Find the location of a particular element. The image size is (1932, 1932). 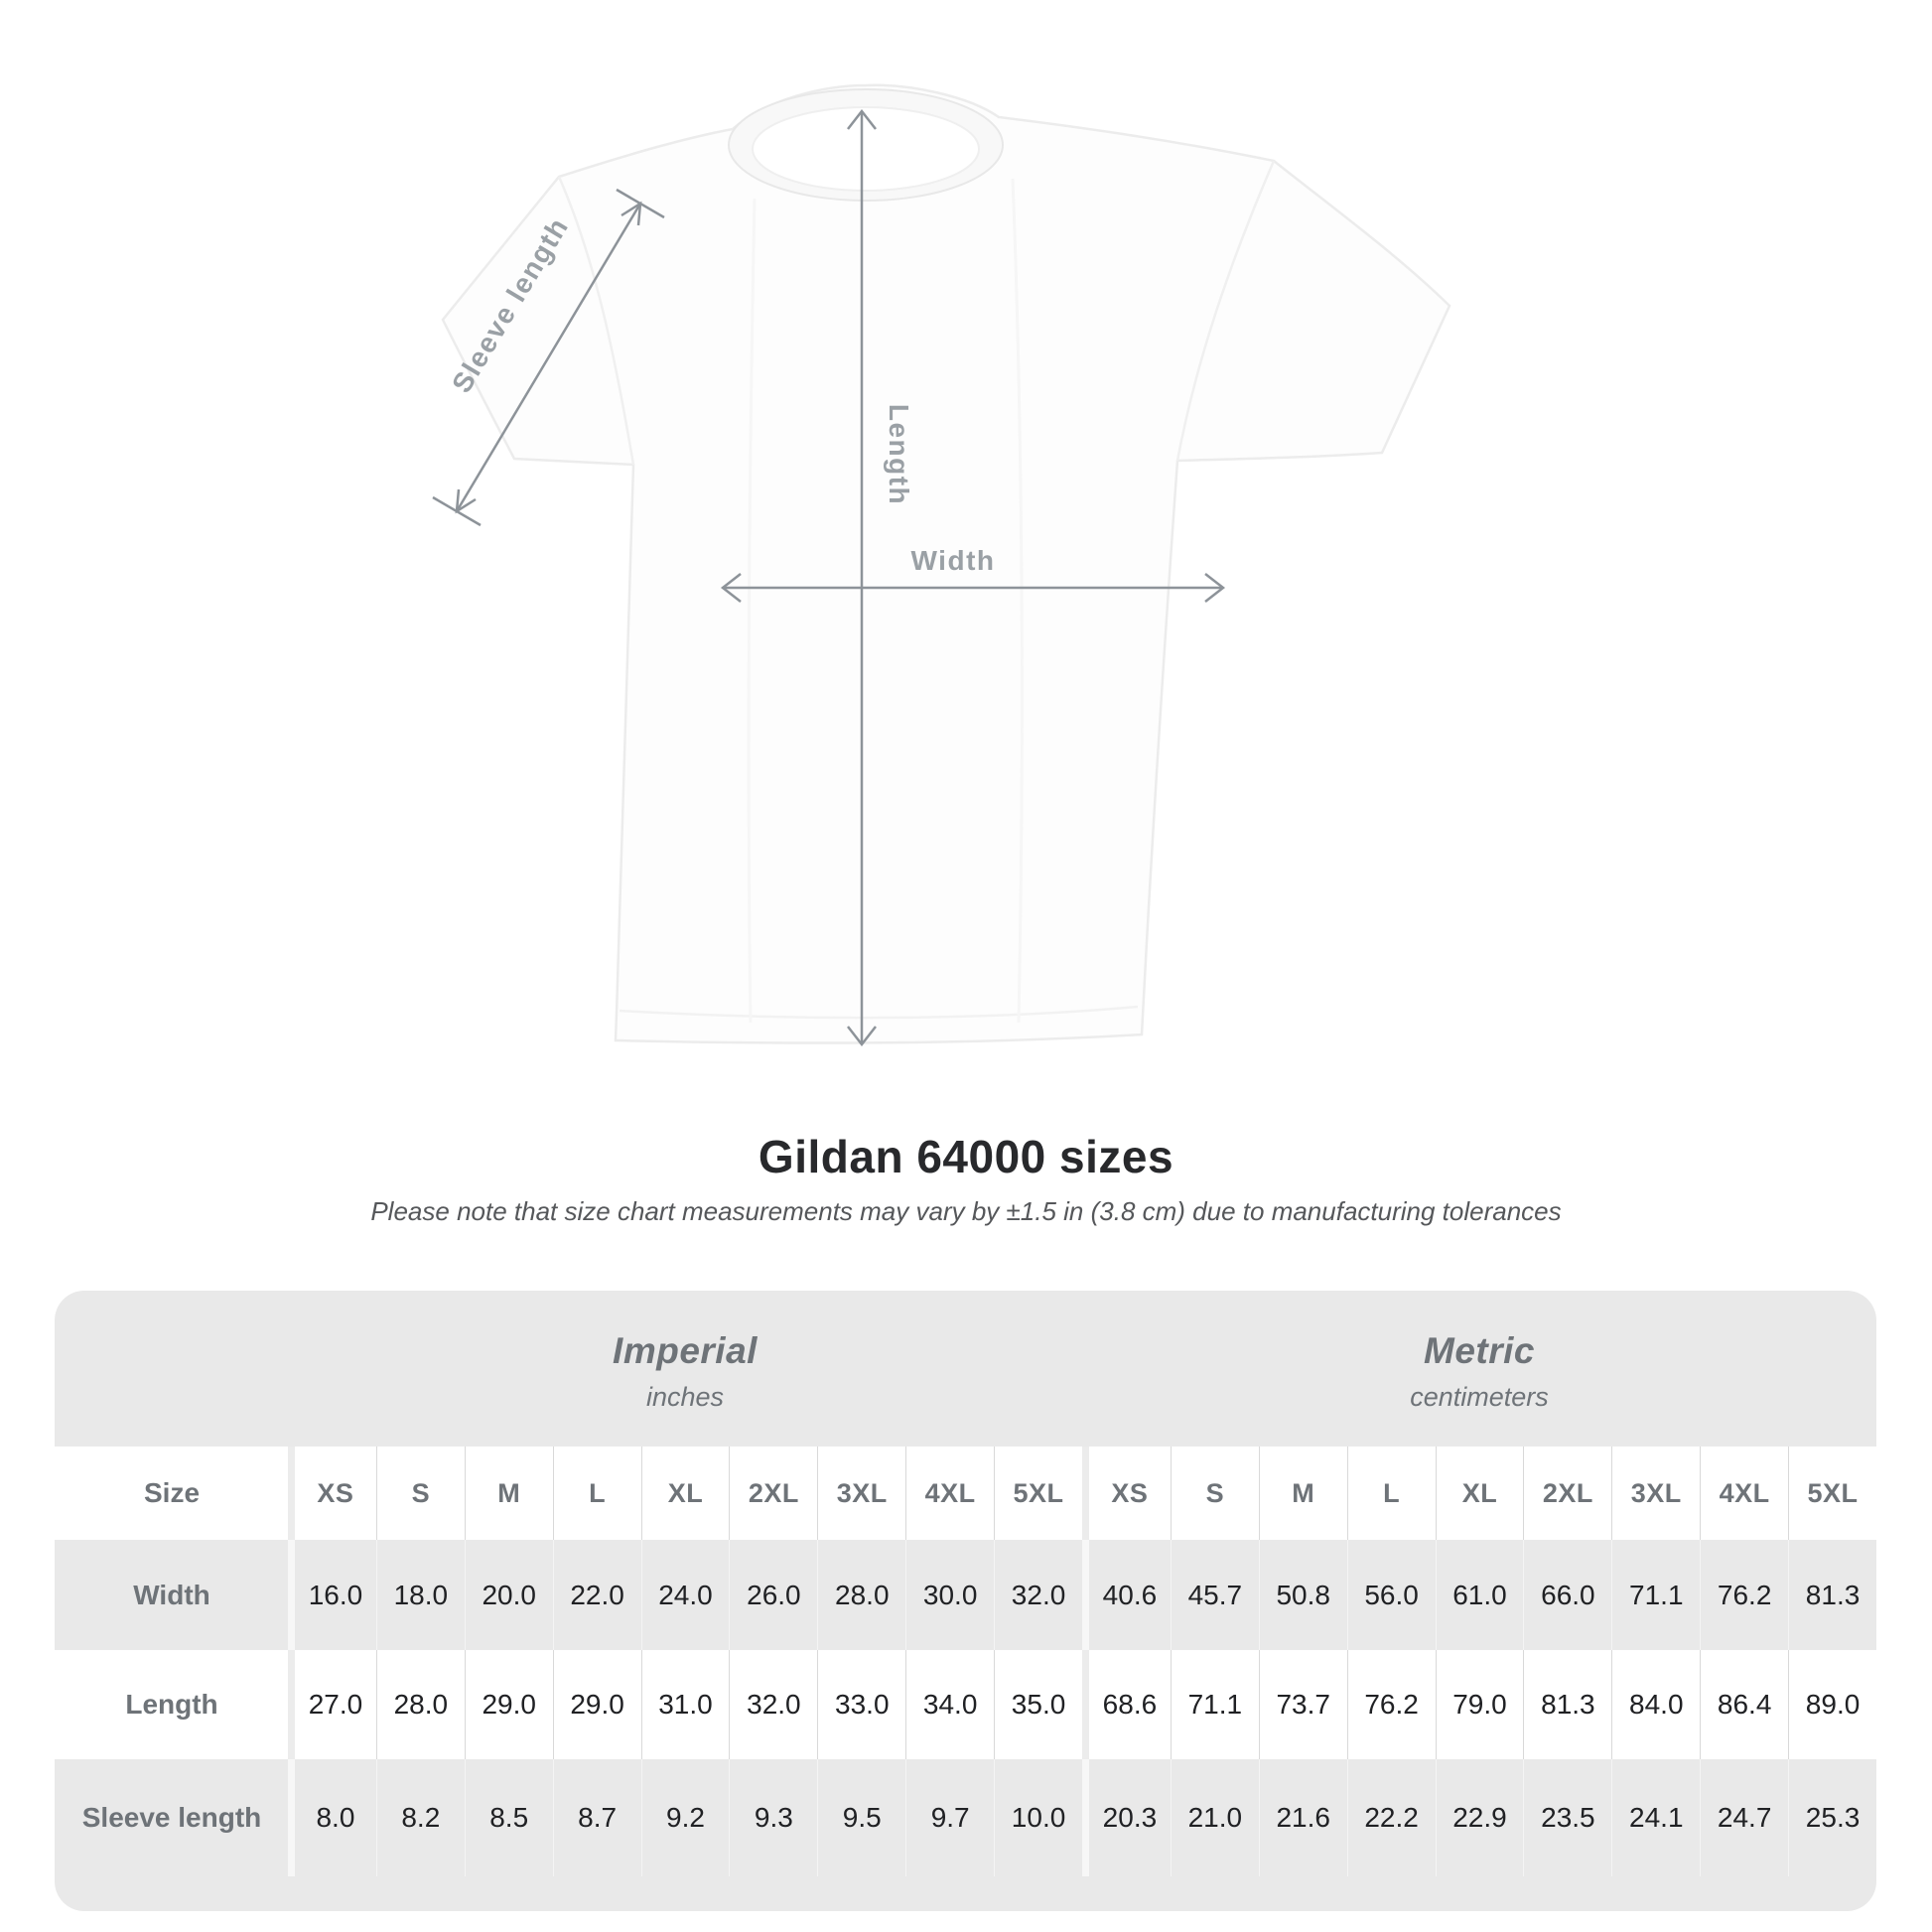

measurement-cell: 8.5 is located at coordinates (508, 1818).